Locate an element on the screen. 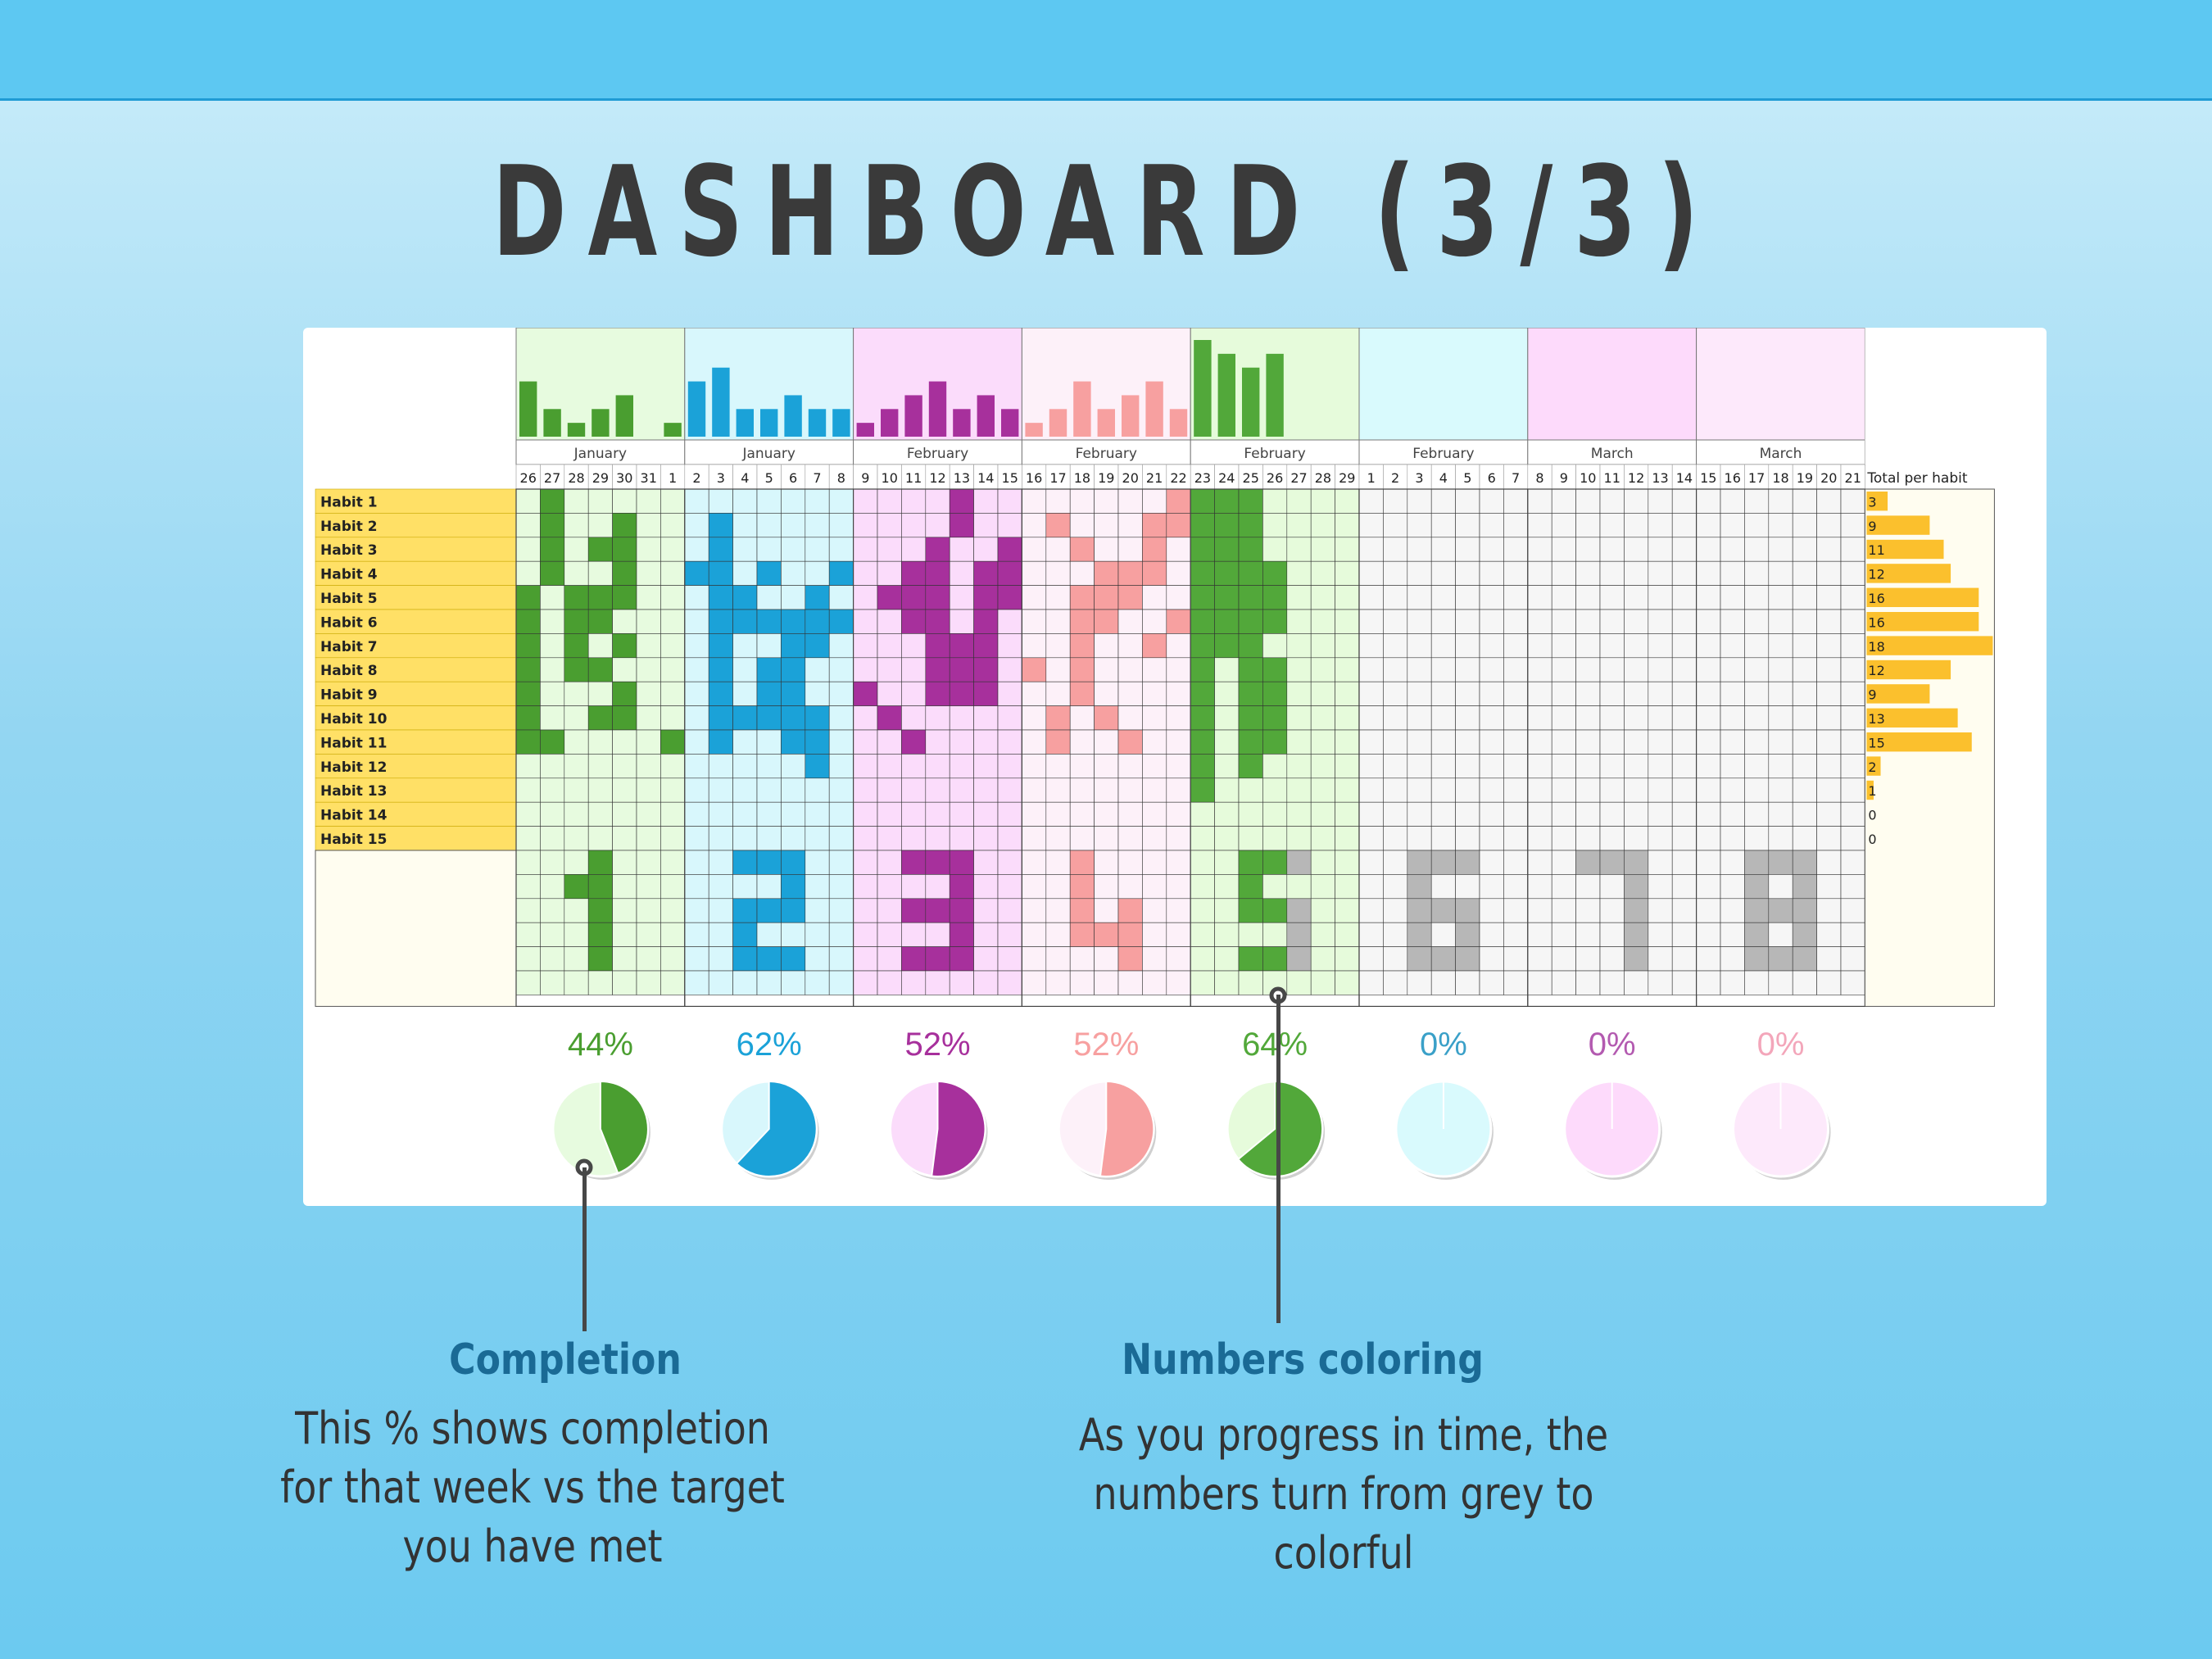 This screenshot has width=2212, height=1659. day-label: 5 is located at coordinates (1467, 478).